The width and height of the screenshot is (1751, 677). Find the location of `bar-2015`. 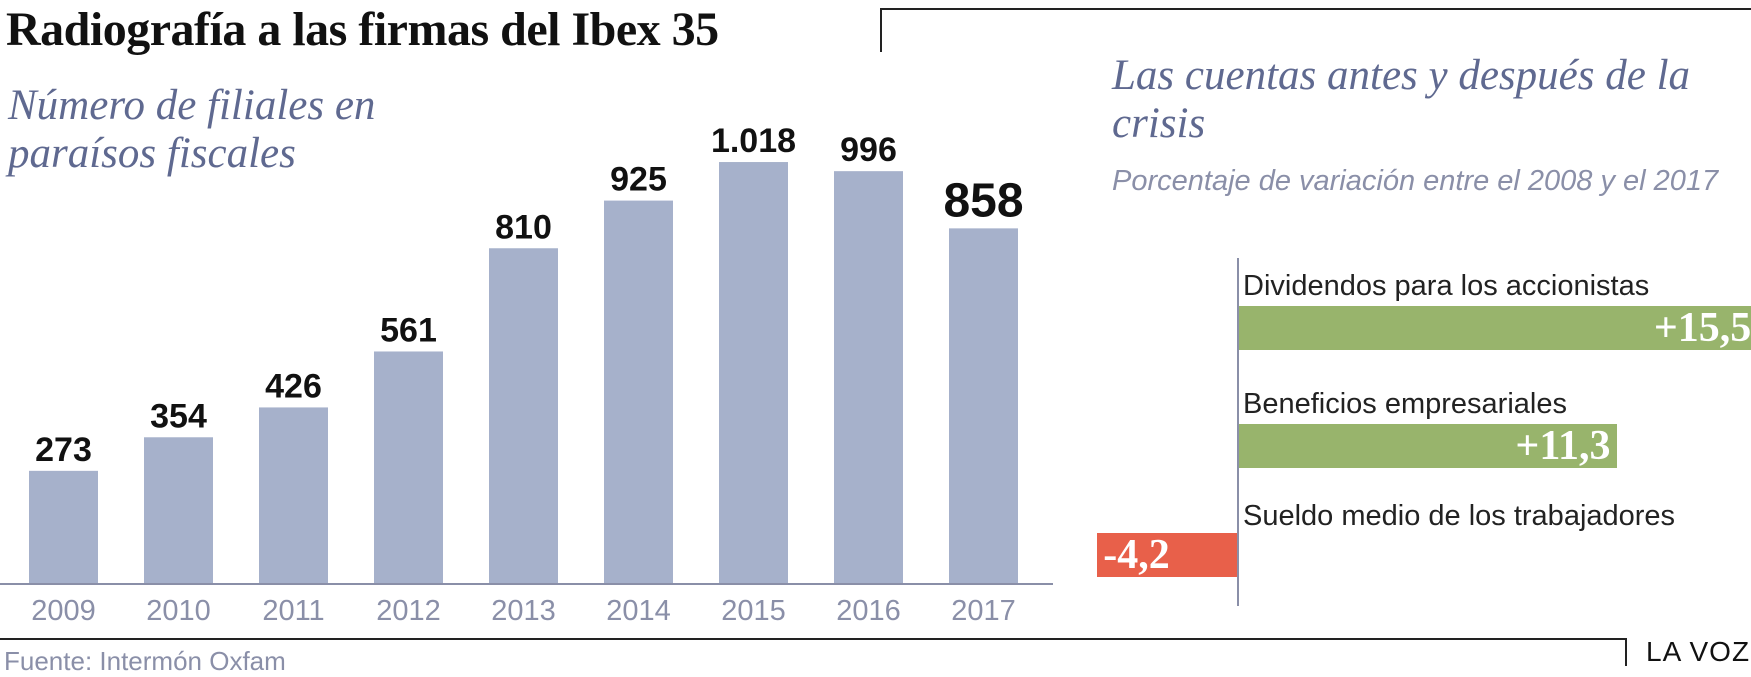

bar-2015 is located at coordinates (753, 373).